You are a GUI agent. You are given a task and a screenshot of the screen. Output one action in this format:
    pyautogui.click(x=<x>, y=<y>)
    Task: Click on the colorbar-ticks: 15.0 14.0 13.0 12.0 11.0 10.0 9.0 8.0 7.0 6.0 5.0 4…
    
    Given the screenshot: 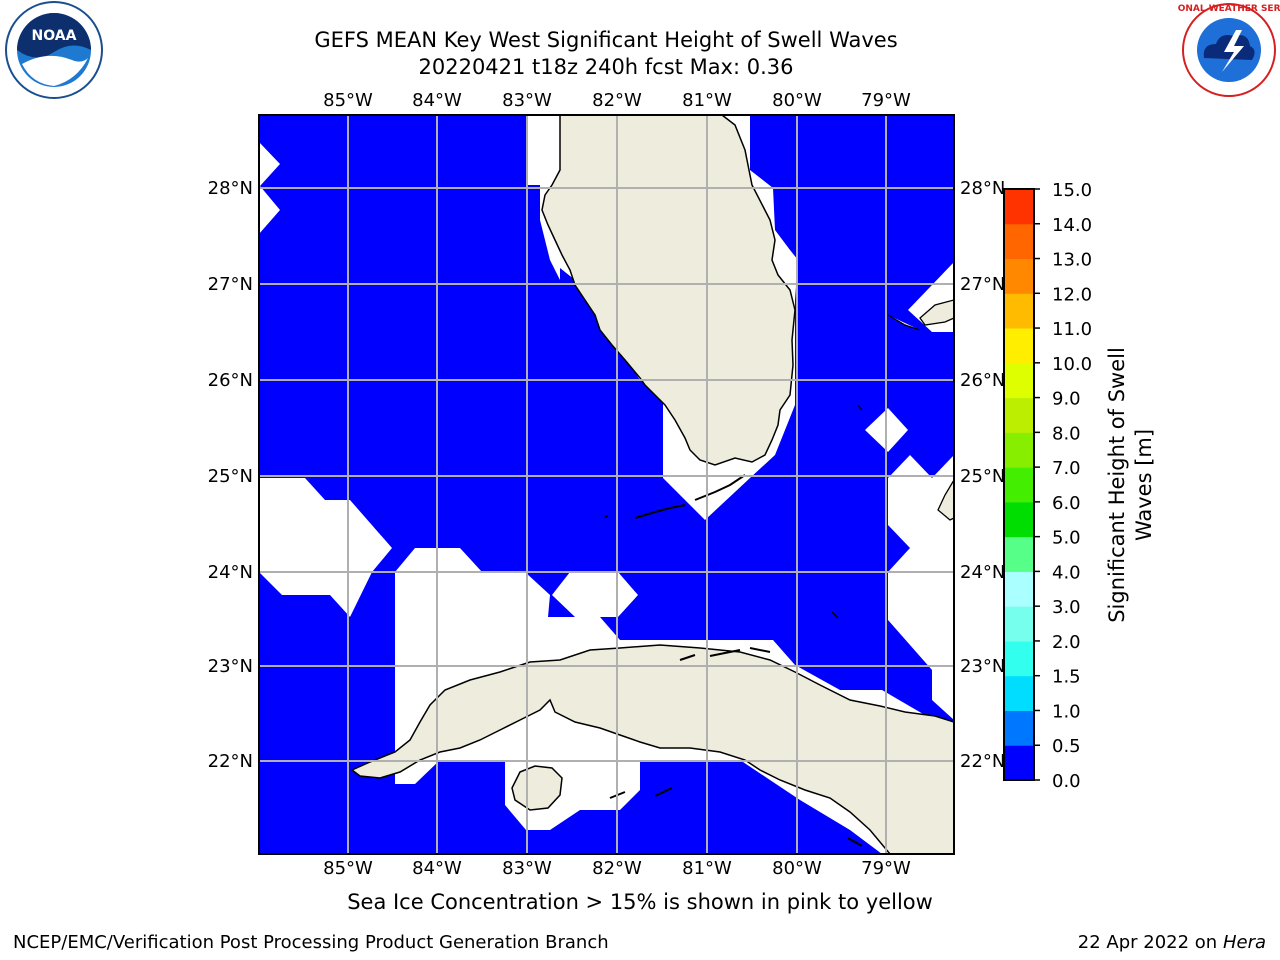 What is the action you would take?
    pyautogui.click(x=1063, y=486)
    